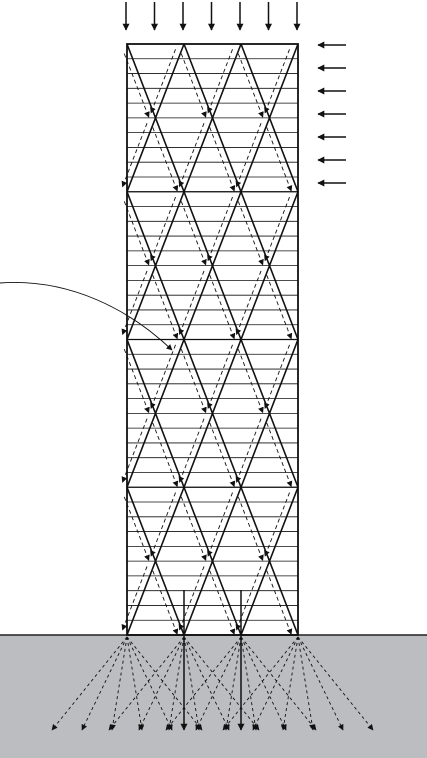 The image size is (427, 758). What do you see at coordinates (331, 114) in the screenshot?
I see `lateral-load-arrows` at bounding box center [331, 114].